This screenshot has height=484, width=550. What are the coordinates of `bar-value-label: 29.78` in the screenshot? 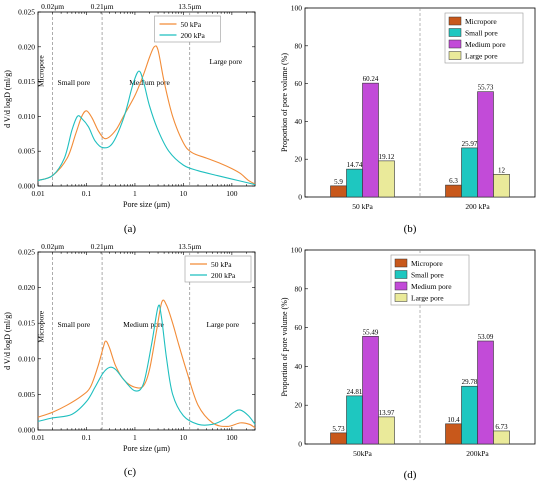 It's located at (470, 382).